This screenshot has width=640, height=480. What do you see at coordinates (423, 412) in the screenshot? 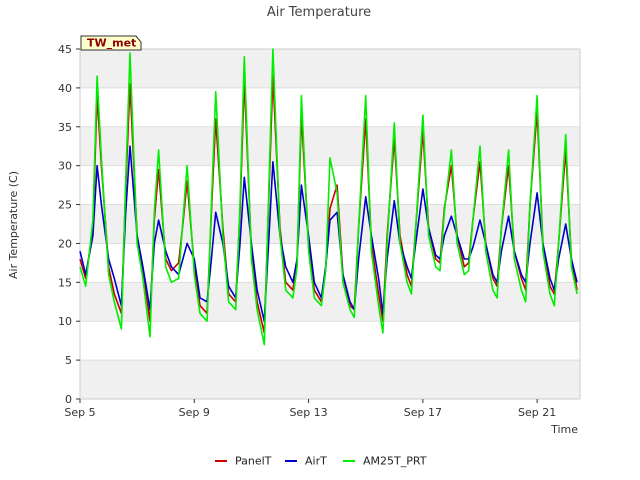
I see `x-tick-label: Sep 17` at bounding box center [423, 412].